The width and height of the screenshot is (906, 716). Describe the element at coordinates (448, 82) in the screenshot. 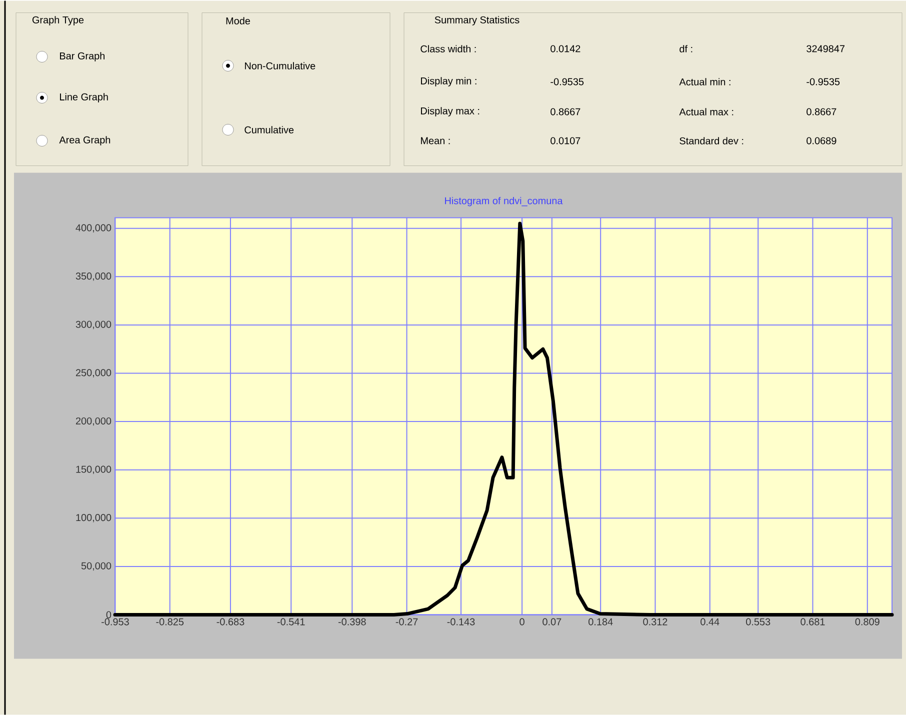

I see `text: Display min :` at that location.